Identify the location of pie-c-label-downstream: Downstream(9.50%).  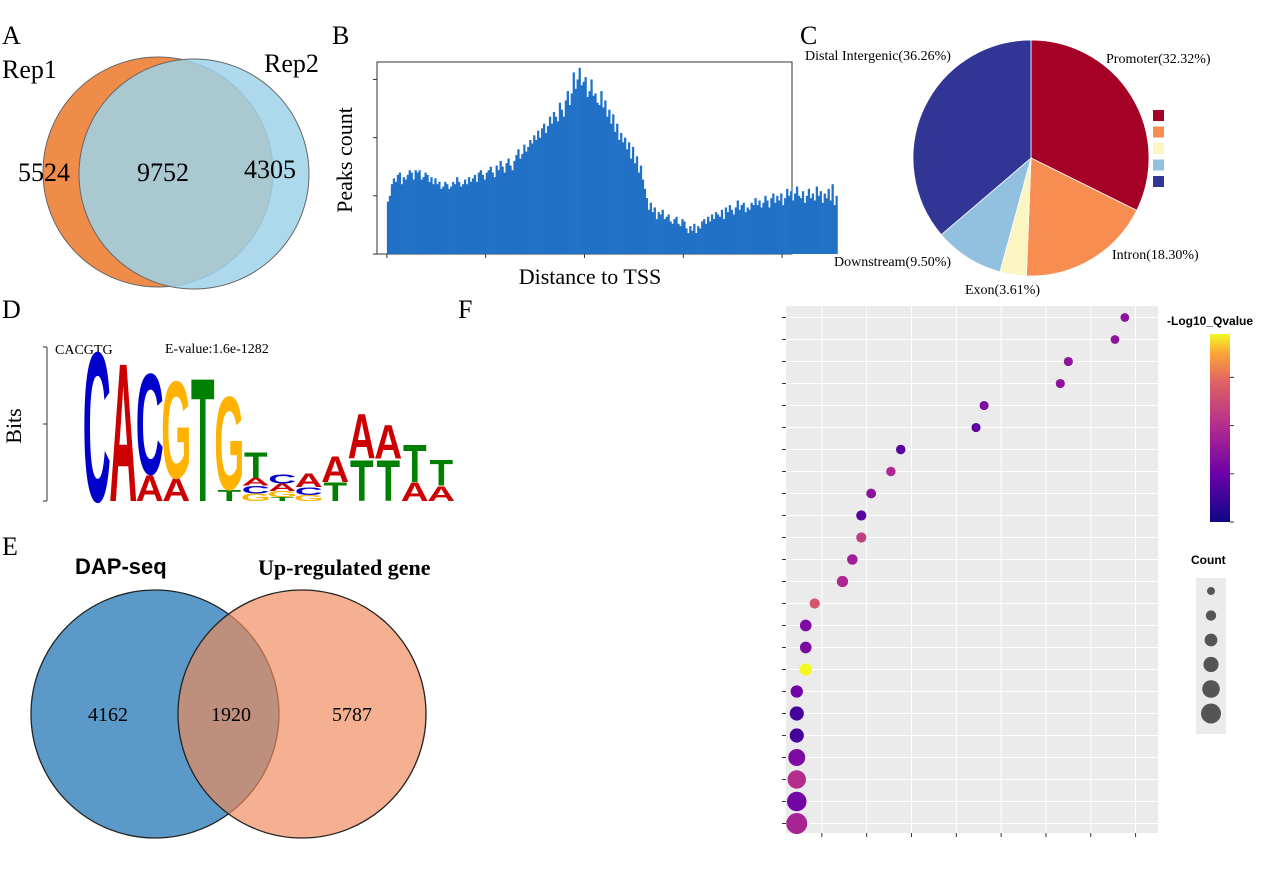
(892, 262).